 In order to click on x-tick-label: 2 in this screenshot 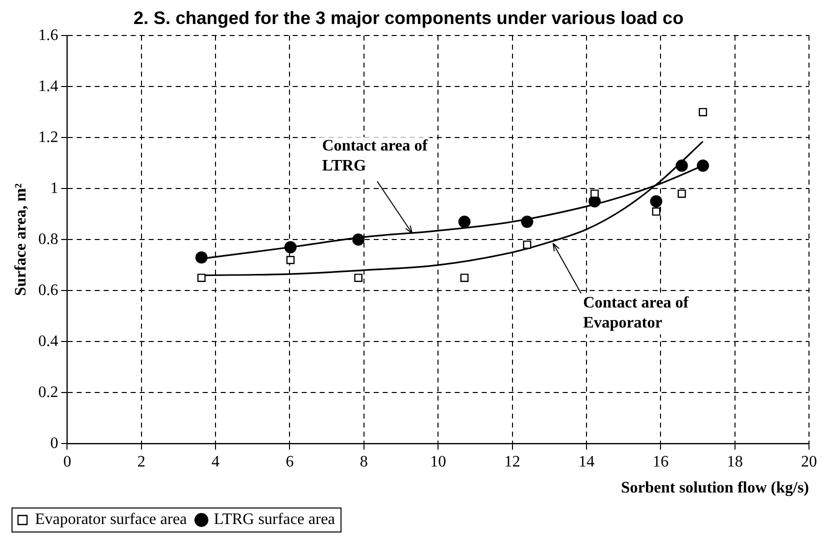, I will do `click(141, 461)`.